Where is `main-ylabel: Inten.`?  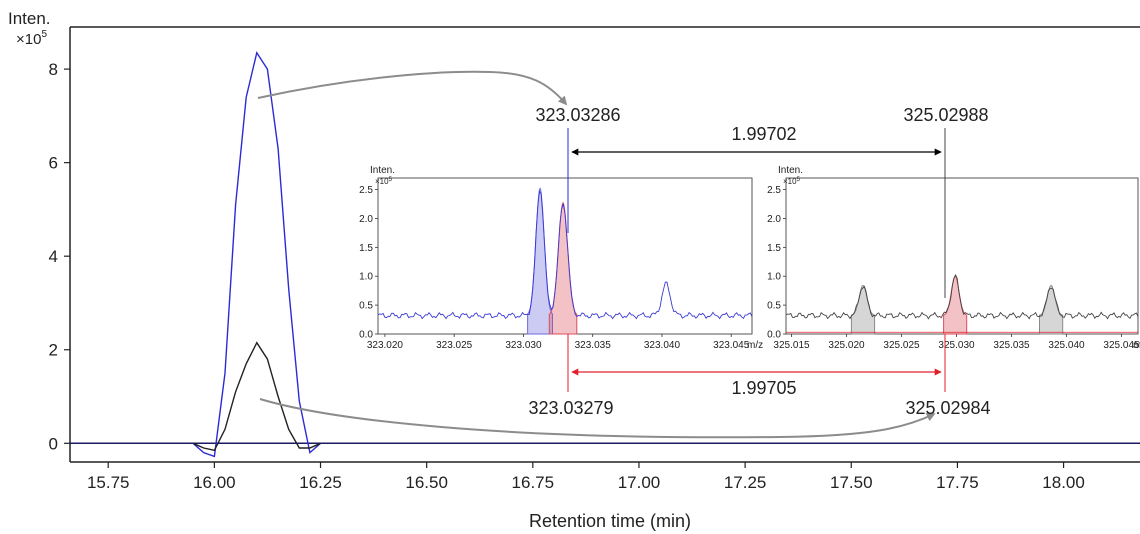 main-ylabel: Inten. is located at coordinates (29, 18).